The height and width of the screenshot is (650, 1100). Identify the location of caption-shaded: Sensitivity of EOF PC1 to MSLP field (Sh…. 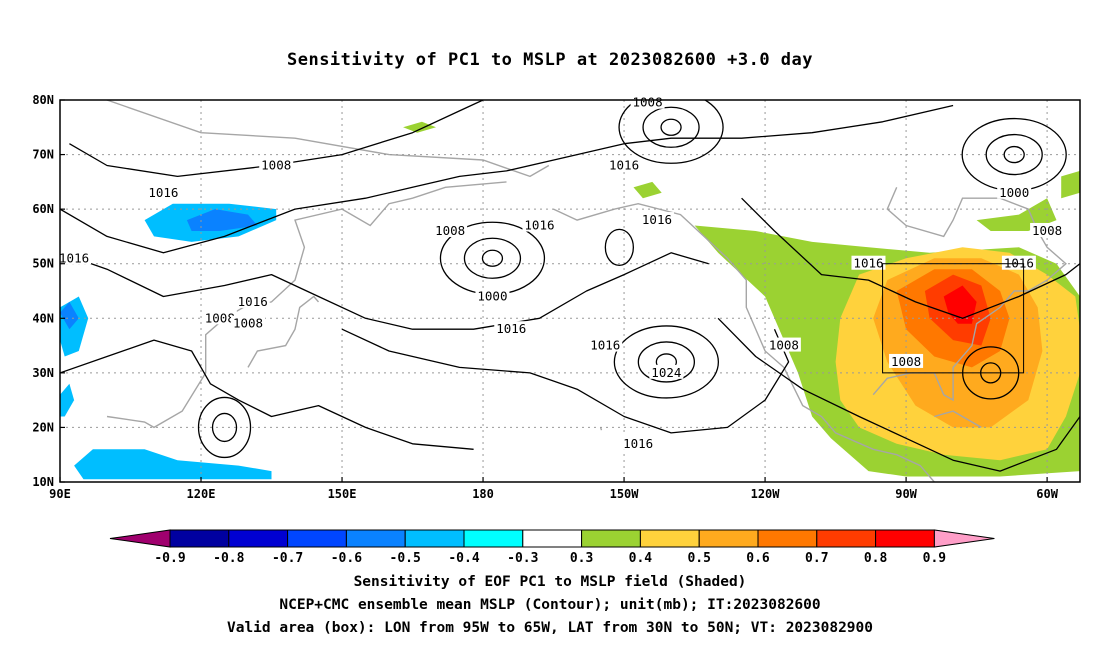
(550, 582).